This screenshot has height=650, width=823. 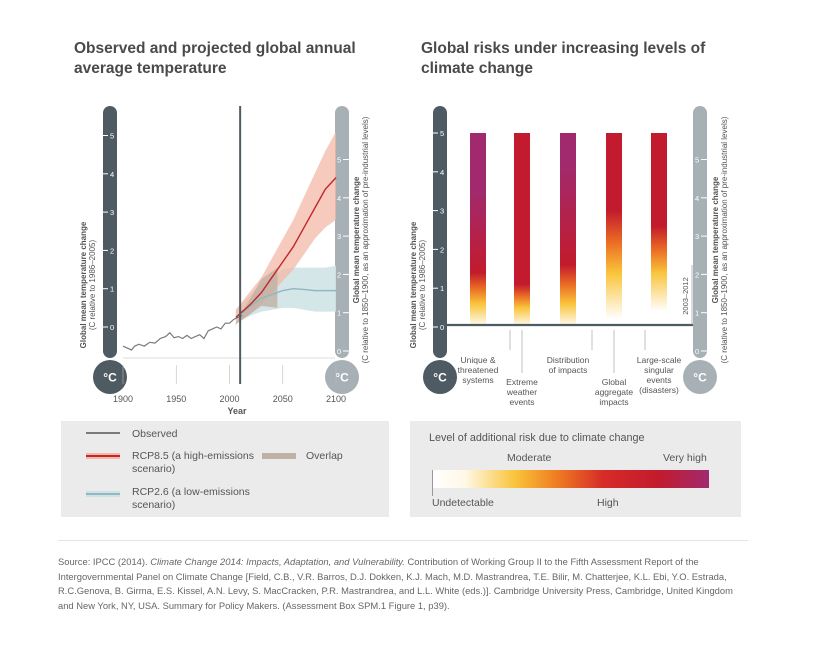 I want to click on category-label-5: Large-scale singular events (disasters), so click(x=659, y=375).